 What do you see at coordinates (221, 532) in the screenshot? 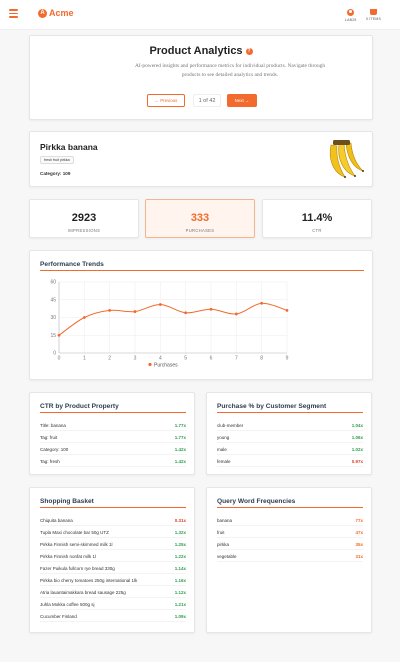
I see `row-label: fruit` at bounding box center [221, 532].